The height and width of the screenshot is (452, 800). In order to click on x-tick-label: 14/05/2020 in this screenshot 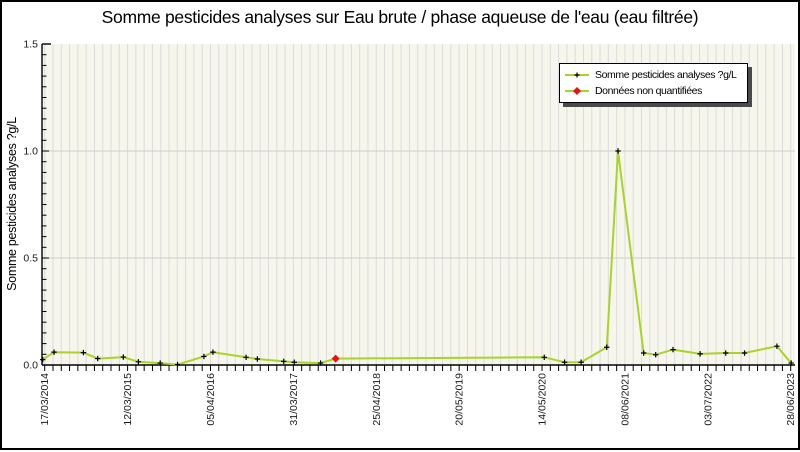, I will do `click(543, 399)`.